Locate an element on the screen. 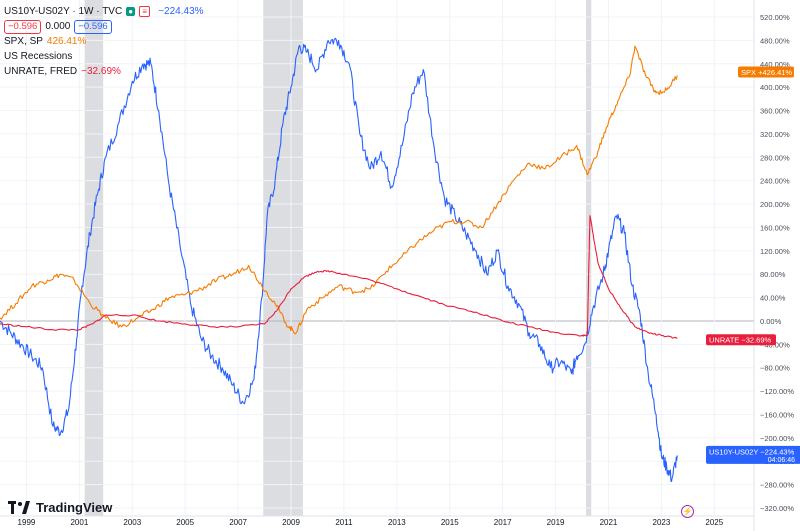  price-tag-label: US10Y-US02Y −224.43% is located at coordinates (752, 451).